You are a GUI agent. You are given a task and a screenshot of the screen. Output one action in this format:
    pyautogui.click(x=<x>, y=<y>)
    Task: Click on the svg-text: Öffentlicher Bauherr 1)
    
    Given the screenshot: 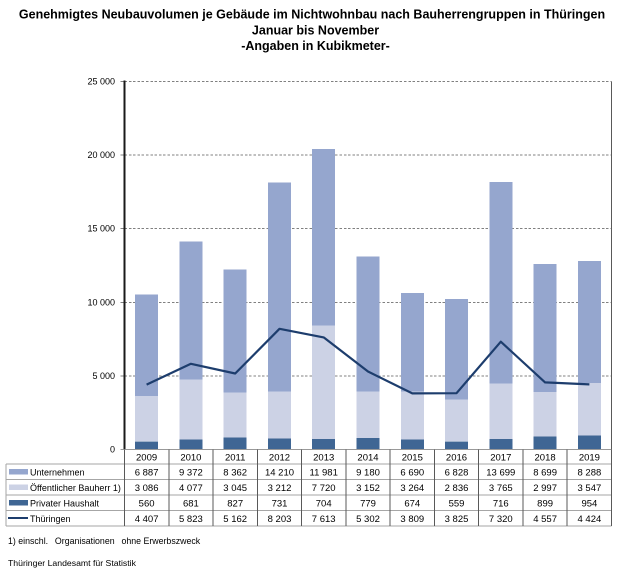 What is the action you would take?
    pyautogui.click(x=75, y=488)
    